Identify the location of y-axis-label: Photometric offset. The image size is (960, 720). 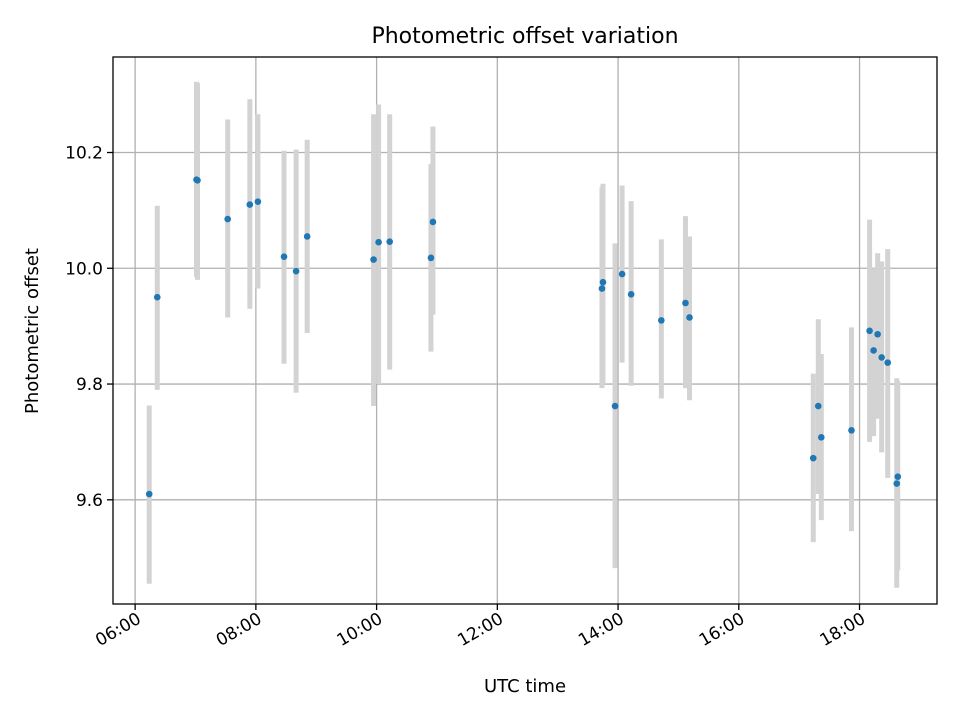
(32, 331).